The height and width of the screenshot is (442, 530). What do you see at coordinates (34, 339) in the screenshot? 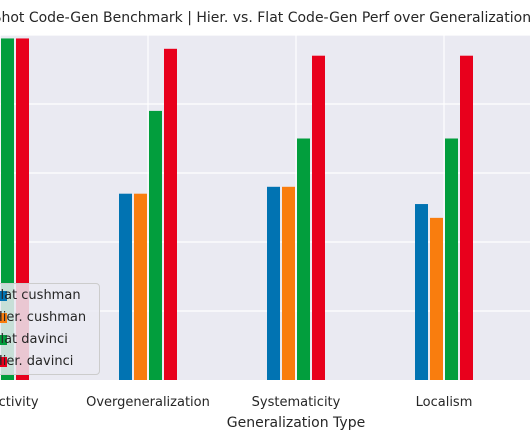
I see `legend-label: Flat davinci` at bounding box center [34, 339].